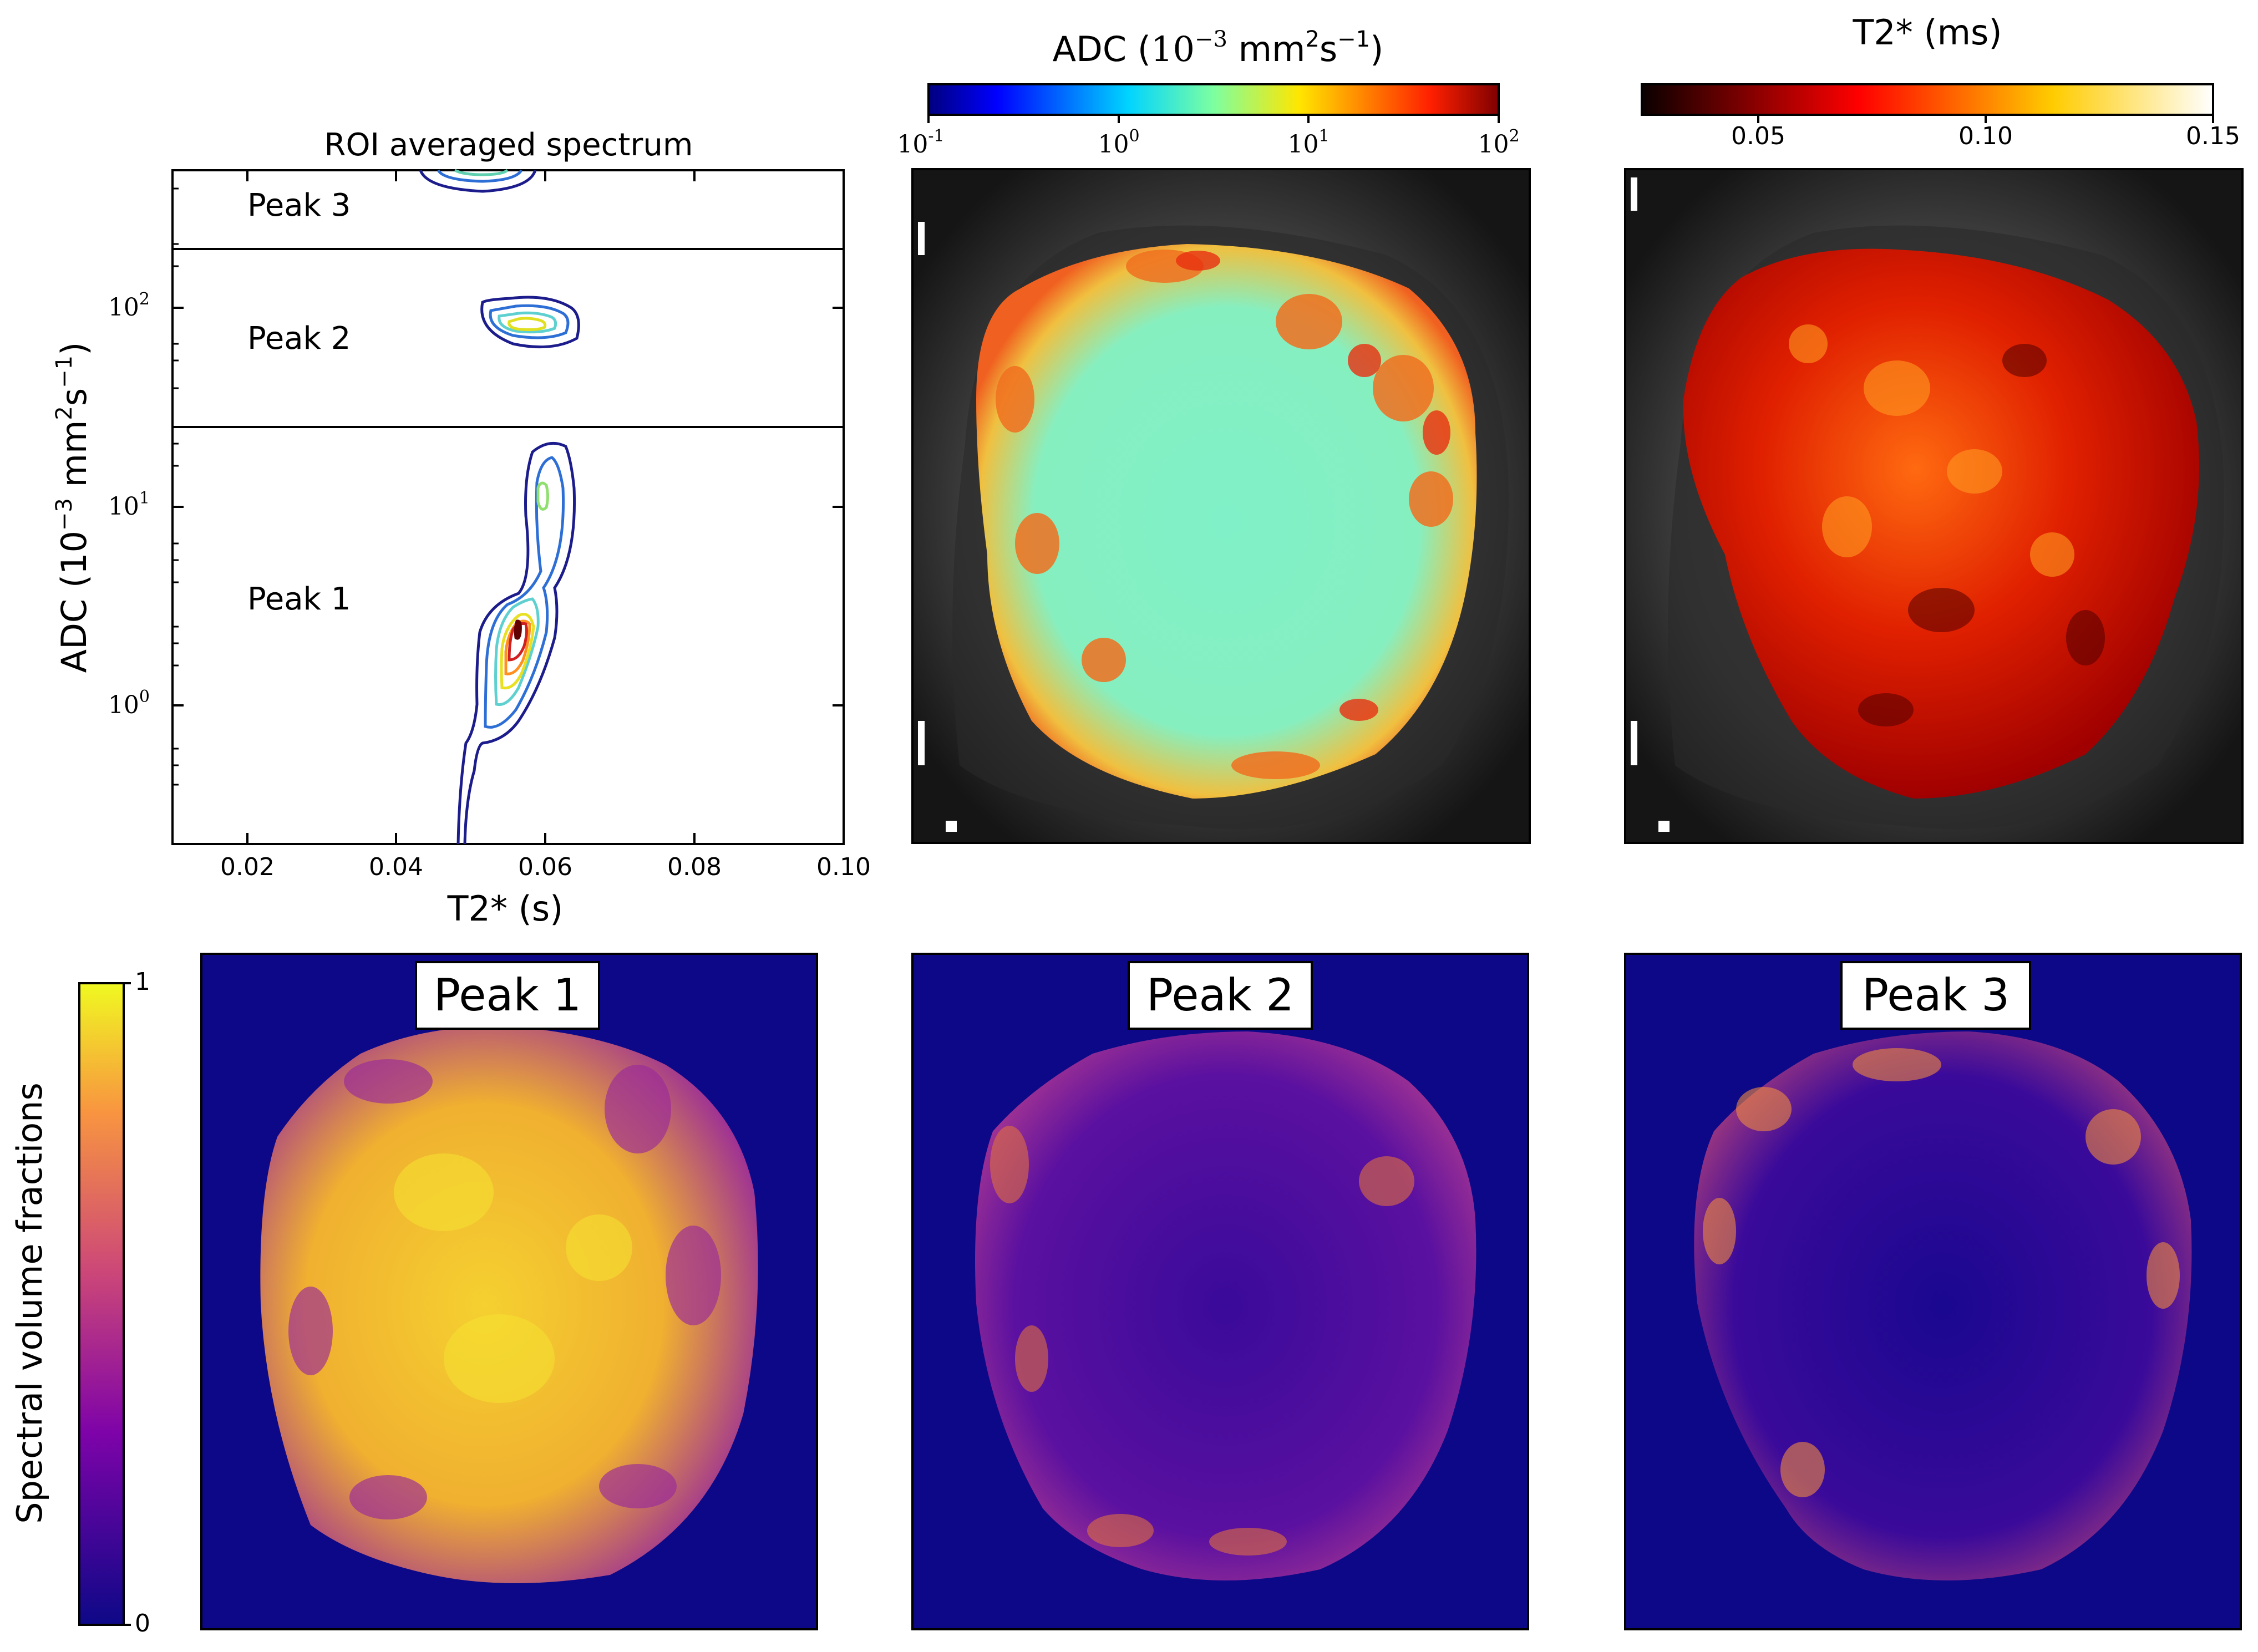  I want to click on spectrum-xtick-label: 0.02, so click(247, 867).